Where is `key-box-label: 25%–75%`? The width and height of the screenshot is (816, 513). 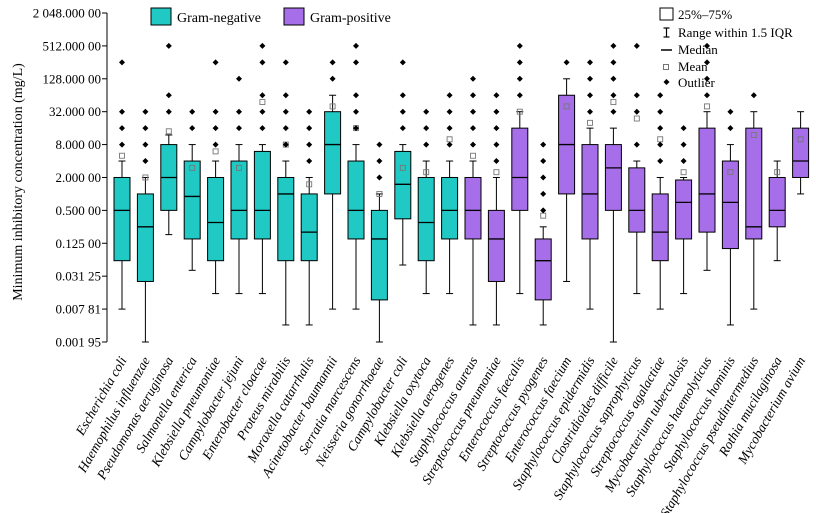
key-box-label: 25%–75% is located at coordinates (705, 14).